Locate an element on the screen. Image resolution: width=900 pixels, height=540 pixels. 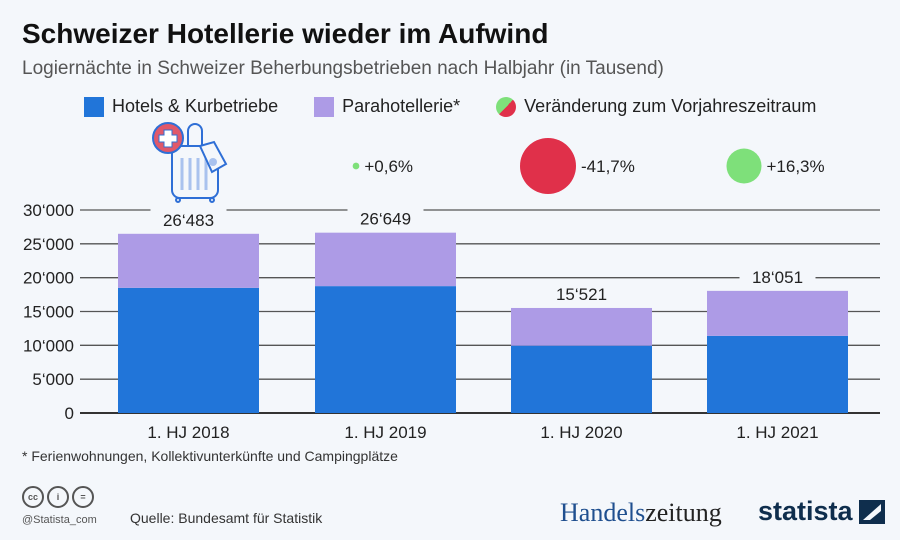
legend-swatch-hotels is located at coordinates (94, 106).